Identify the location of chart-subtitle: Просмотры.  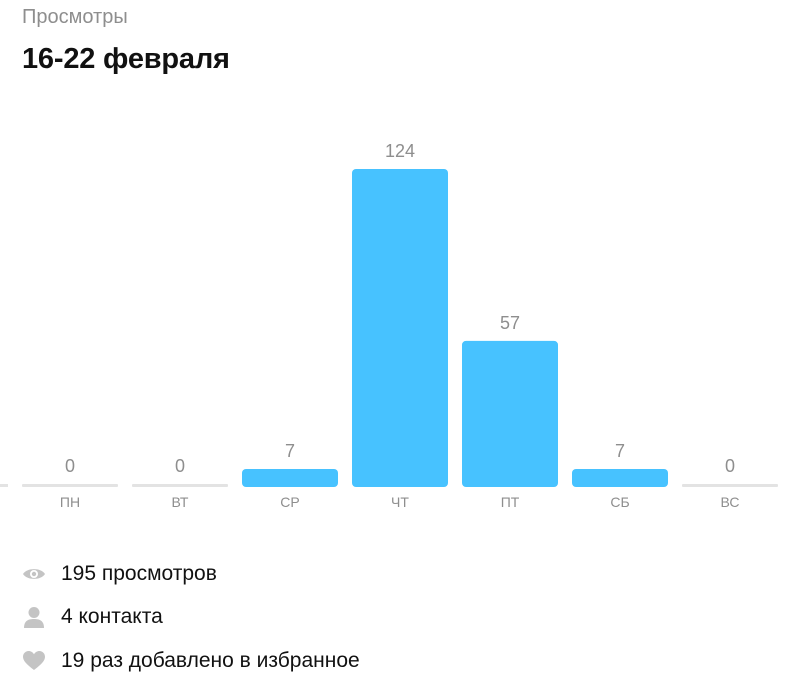
(75, 17).